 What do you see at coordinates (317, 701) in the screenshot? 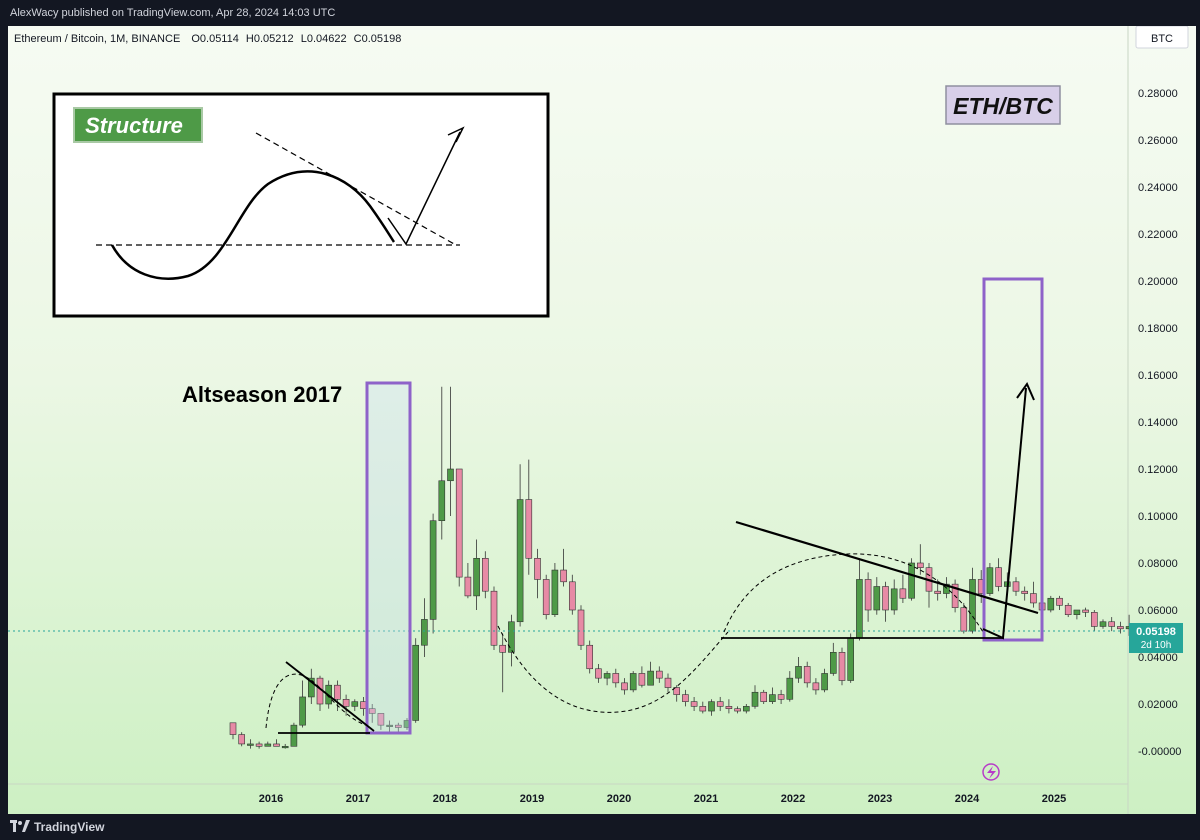
I see `structure-curve-2016` at bounding box center [317, 701].